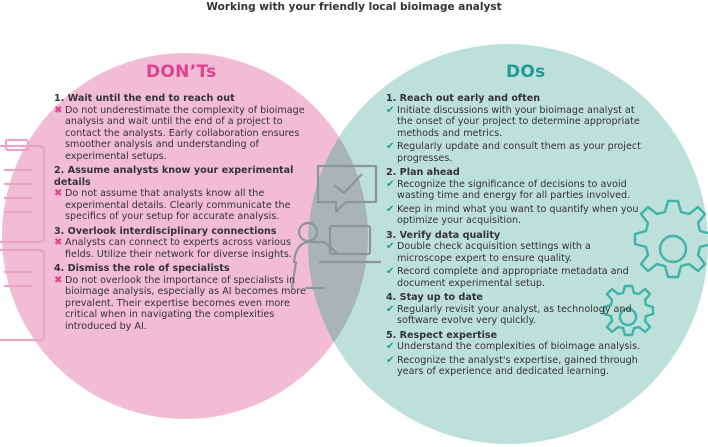 The height and width of the screenshot is (447, 708). I want to click on dos-heading: DOs, so click(526, 72).